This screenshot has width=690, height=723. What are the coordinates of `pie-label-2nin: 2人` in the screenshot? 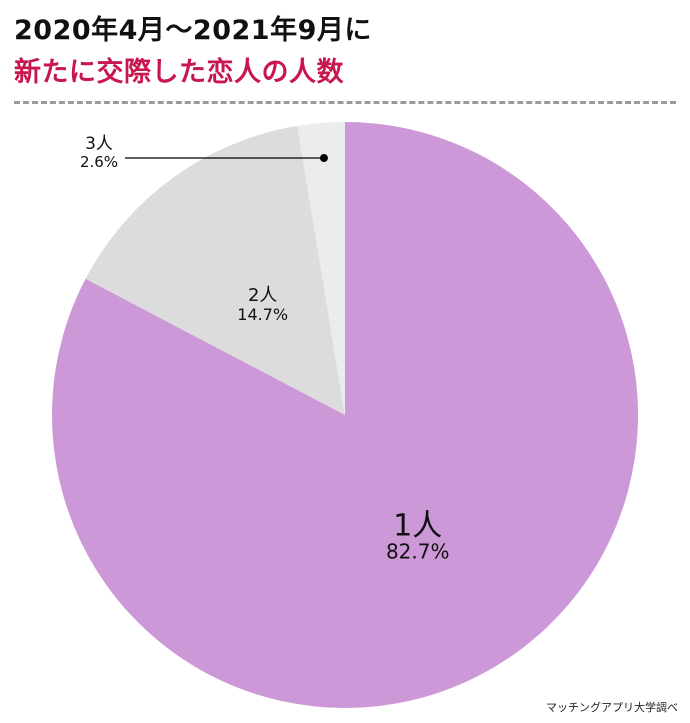 It's located at (262, 295).